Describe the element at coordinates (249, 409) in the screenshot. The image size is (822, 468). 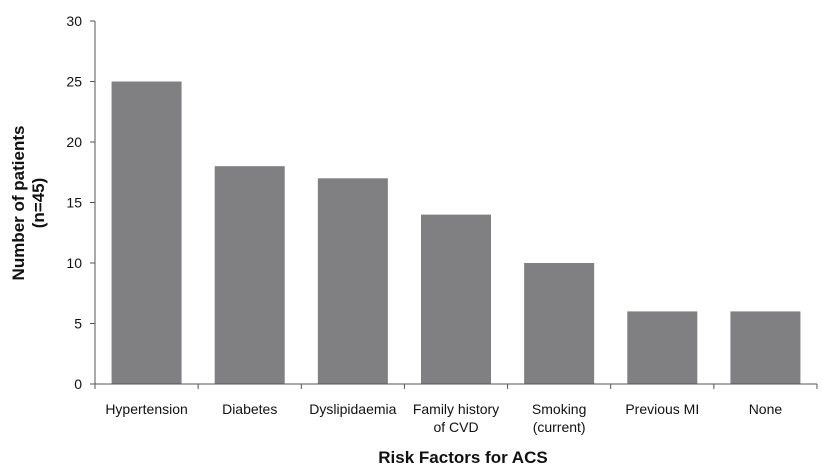
I see `x-tick-label: Diabetes` at that location.